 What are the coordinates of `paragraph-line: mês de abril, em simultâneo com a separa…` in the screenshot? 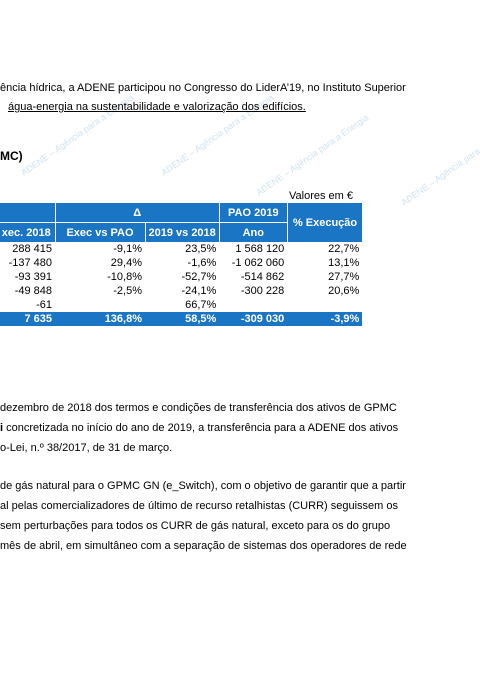 It's located at (203, 546).